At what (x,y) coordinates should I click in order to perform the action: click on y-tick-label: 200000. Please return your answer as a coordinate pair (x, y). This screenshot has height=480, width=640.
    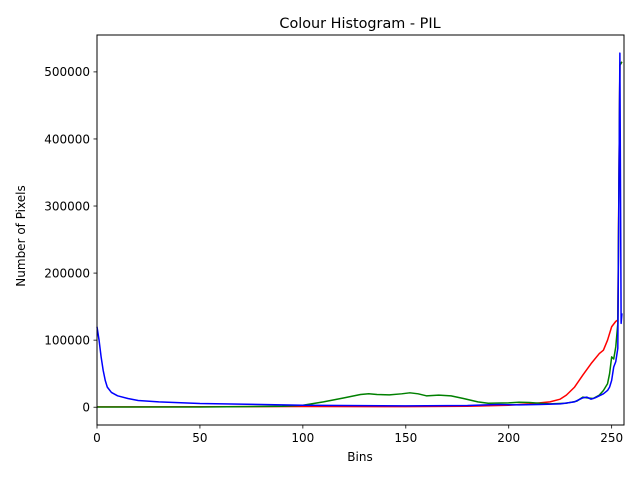
    Looking at the image, I should click on (67, 273).